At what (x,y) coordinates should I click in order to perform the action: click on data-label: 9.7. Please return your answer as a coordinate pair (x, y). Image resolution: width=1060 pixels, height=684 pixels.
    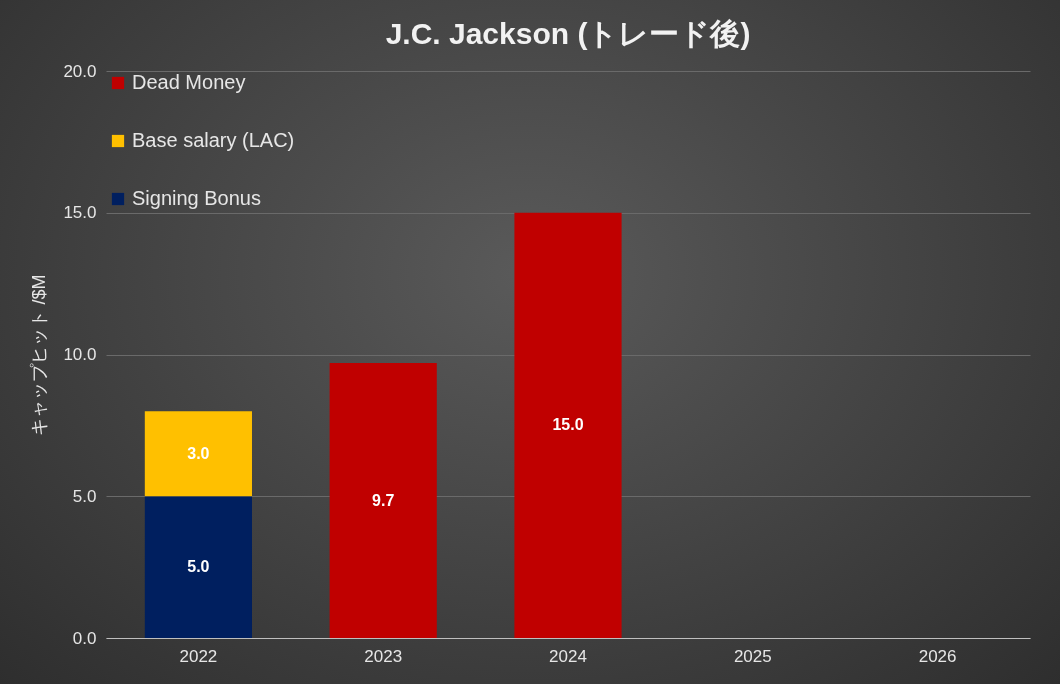
    Looking at the image, I should click on (383, 500).